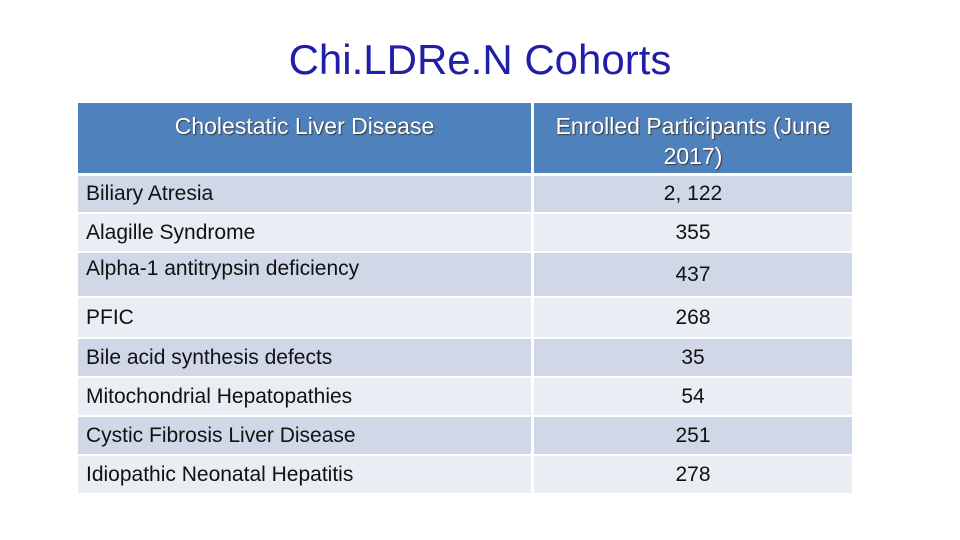  What do you see at coordinates (480, 59) in the screenshot?
I see `slide-title: Chi.LDRe.N Cohorts` at bounding box center [480, 59].